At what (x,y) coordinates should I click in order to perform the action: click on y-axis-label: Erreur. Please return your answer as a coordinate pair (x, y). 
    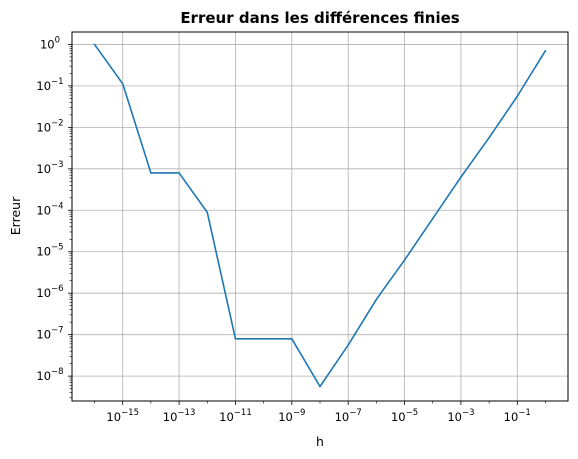
    Looking at the image, I should click on (15, 215).